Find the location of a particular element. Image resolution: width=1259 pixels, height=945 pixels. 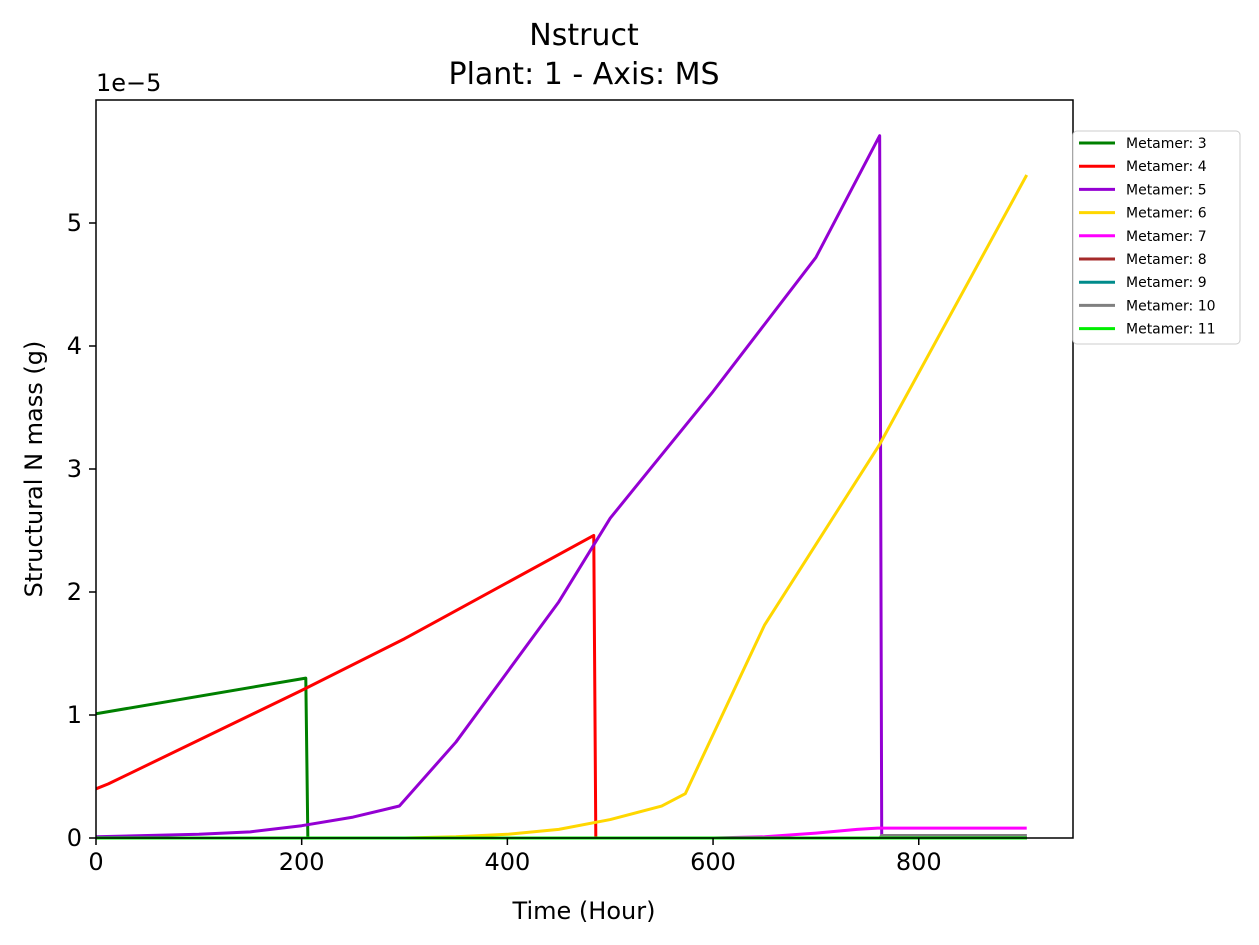

legend-frame is located at coordinates (1156, 237).